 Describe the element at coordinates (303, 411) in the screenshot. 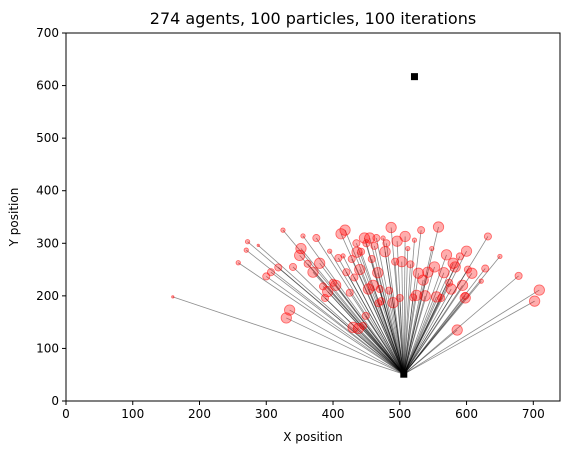

I see `x-axis: 0 100 200 300 400 500 600 700` at that location.